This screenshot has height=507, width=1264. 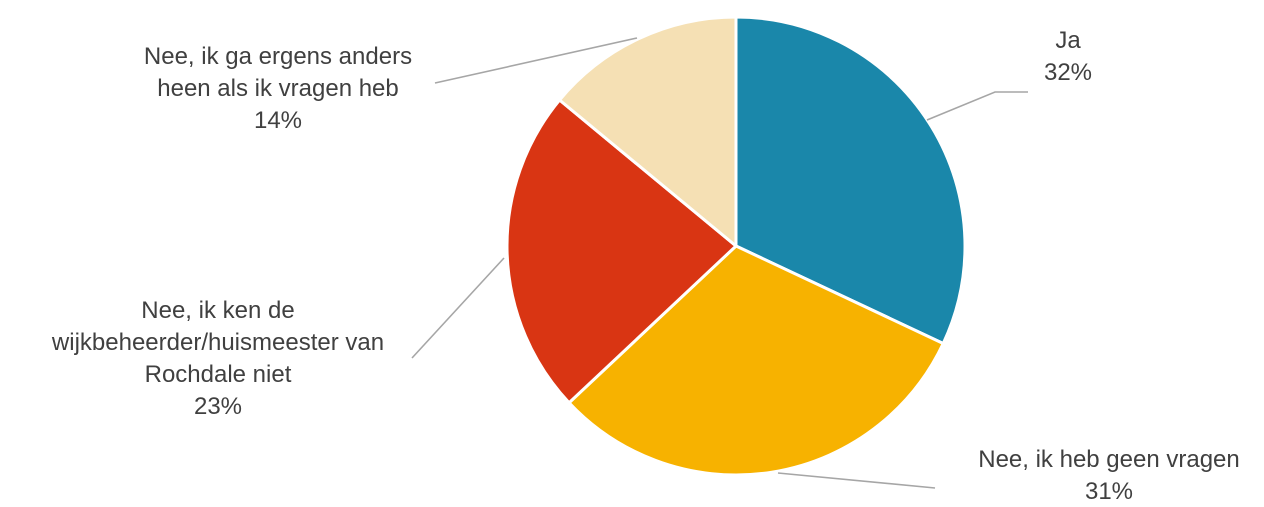 I want to click on slice-category-label: Ja, so click(x=1068, y=40).